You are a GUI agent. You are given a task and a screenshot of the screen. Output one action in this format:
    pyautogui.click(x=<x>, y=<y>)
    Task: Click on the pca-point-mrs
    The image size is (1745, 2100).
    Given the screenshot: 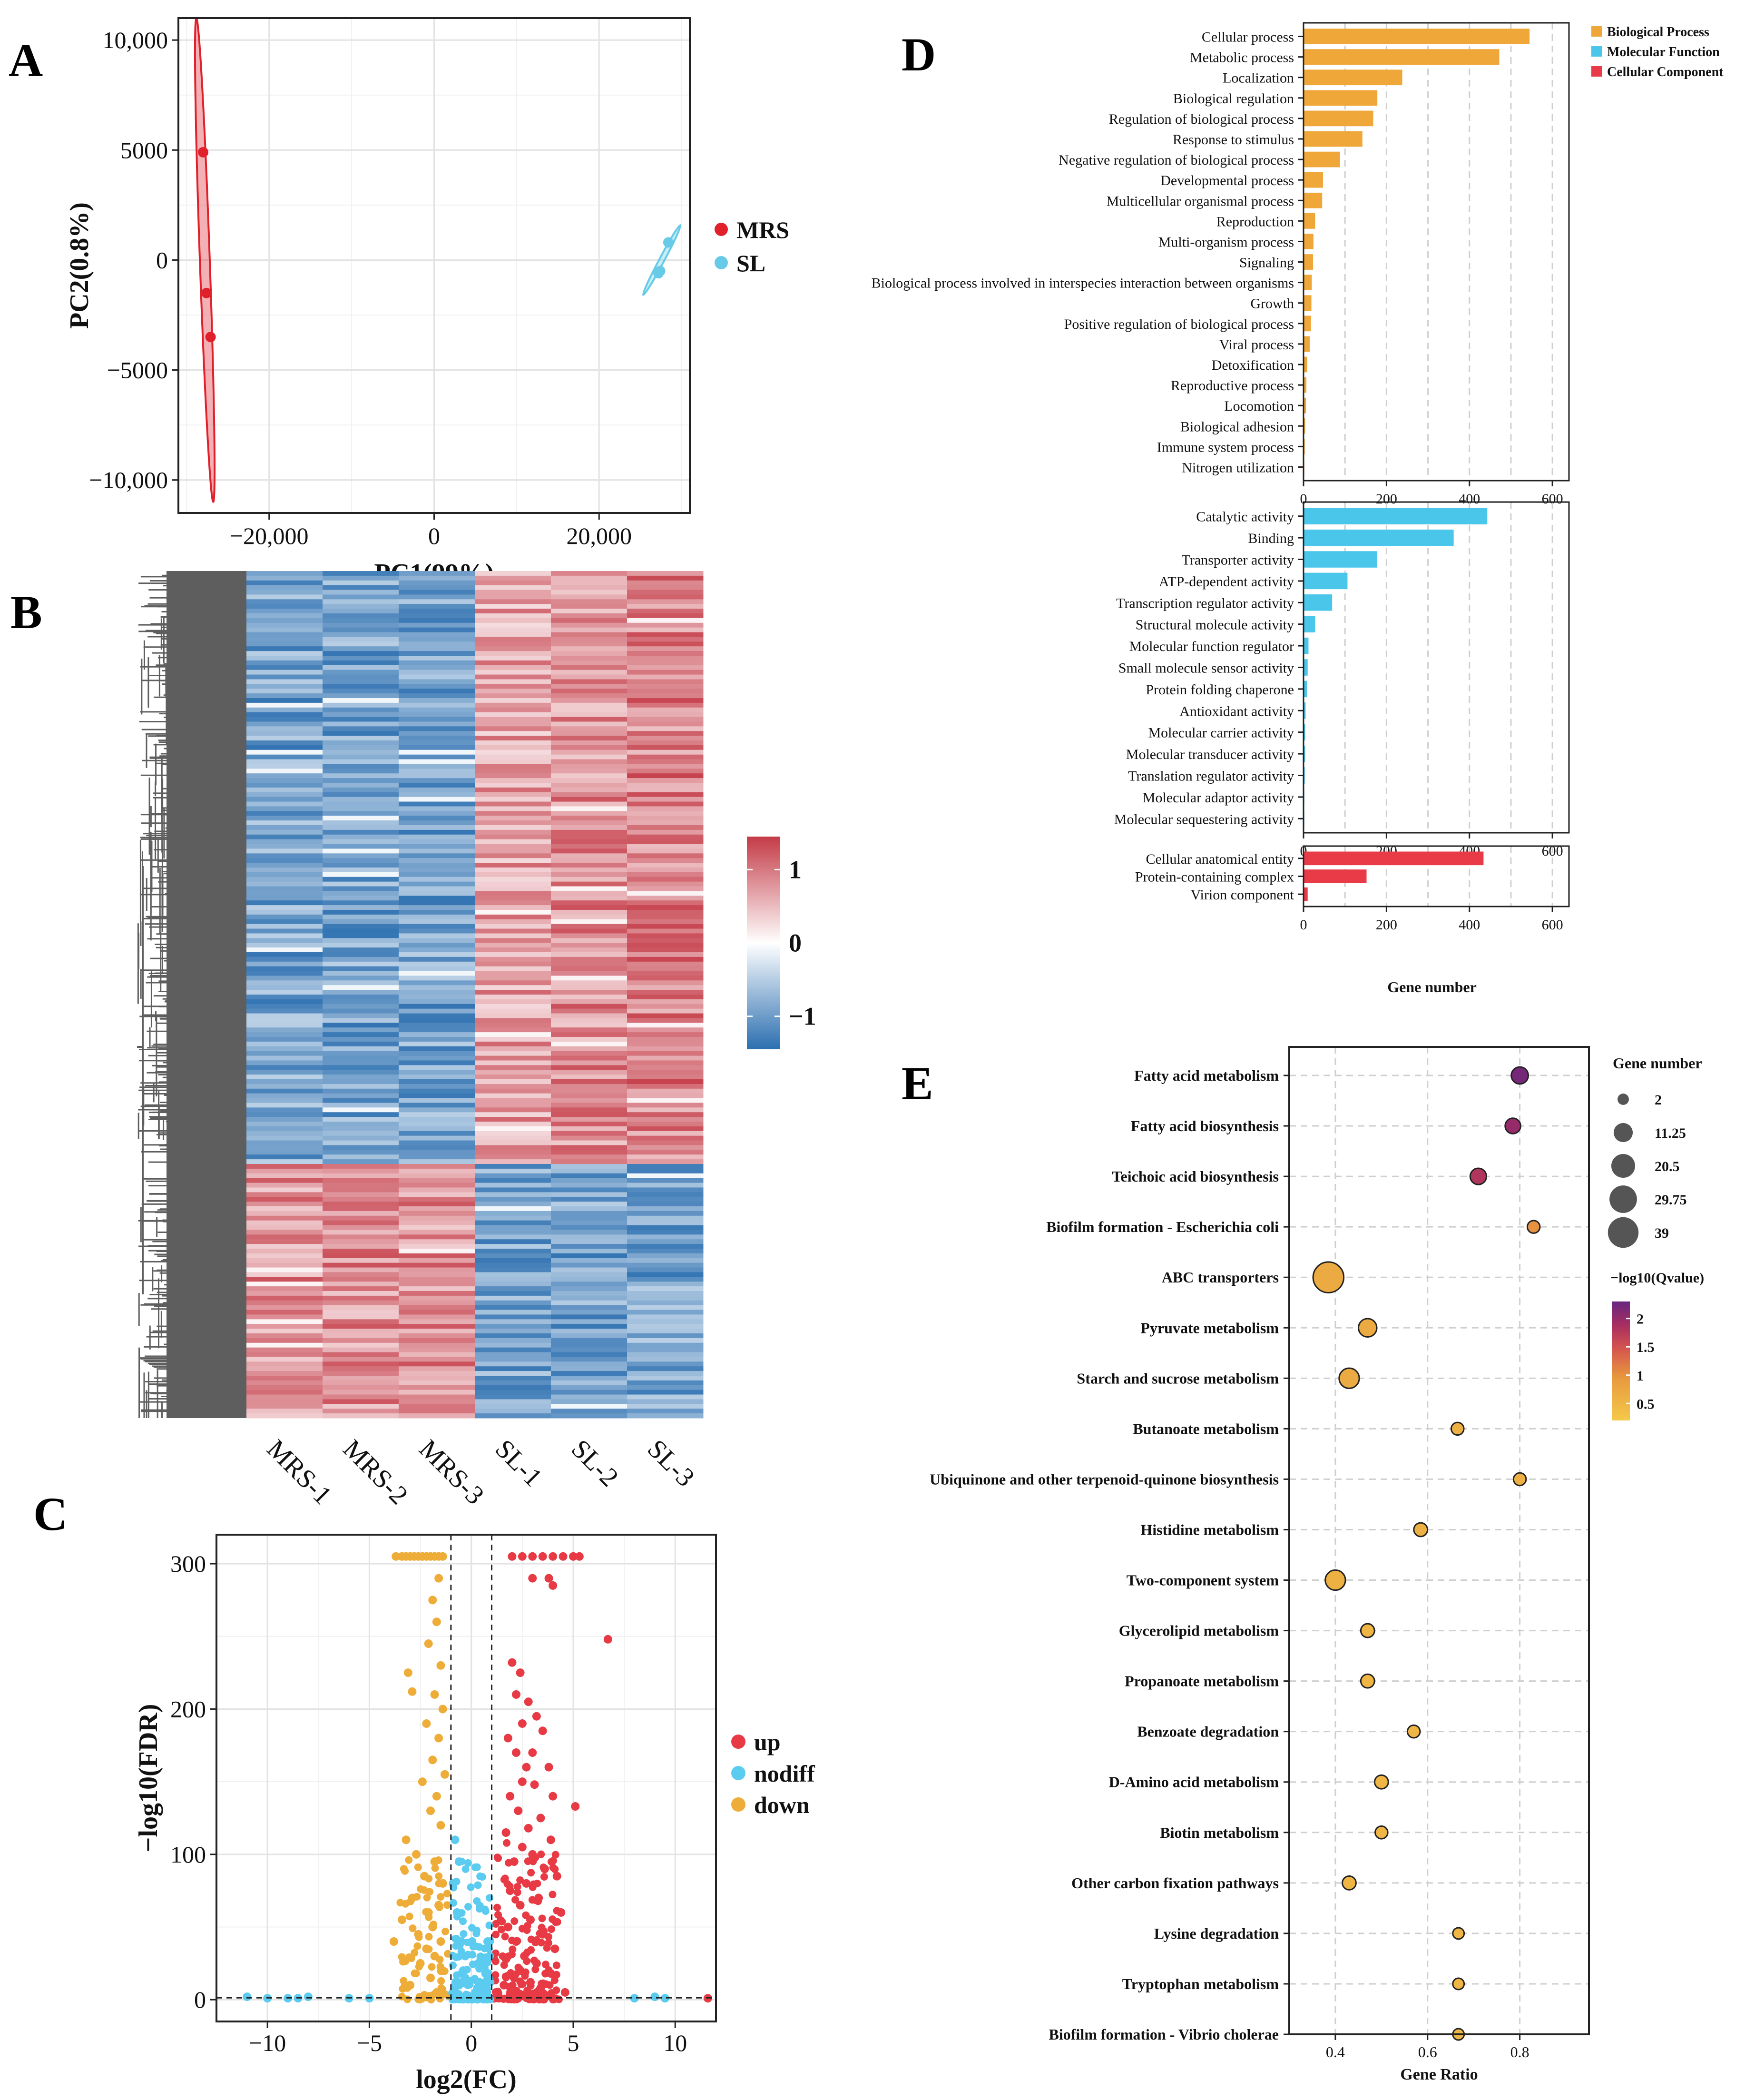 What is the action you would take?
    pyautogui.click(x=203, y=152)
    